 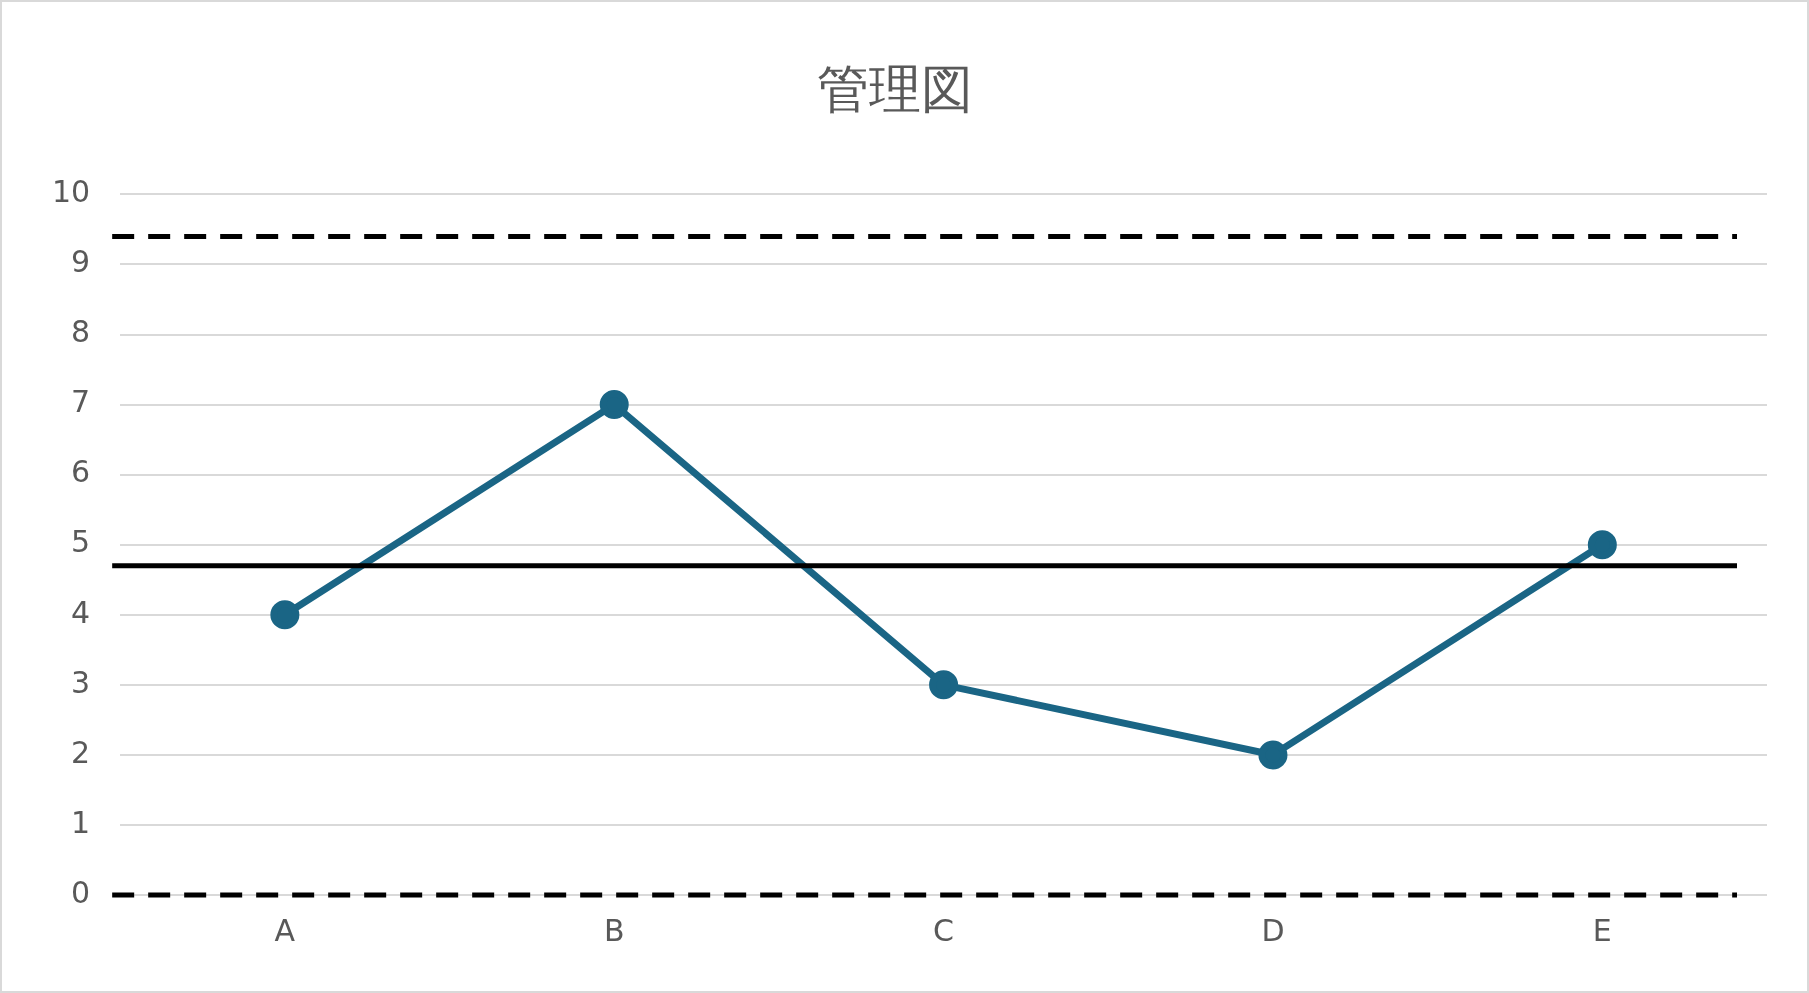 What do you see at coordinates (614, 930) in the screenshot?
I see `x-tick-label: B` at bounding box center [614, 930].